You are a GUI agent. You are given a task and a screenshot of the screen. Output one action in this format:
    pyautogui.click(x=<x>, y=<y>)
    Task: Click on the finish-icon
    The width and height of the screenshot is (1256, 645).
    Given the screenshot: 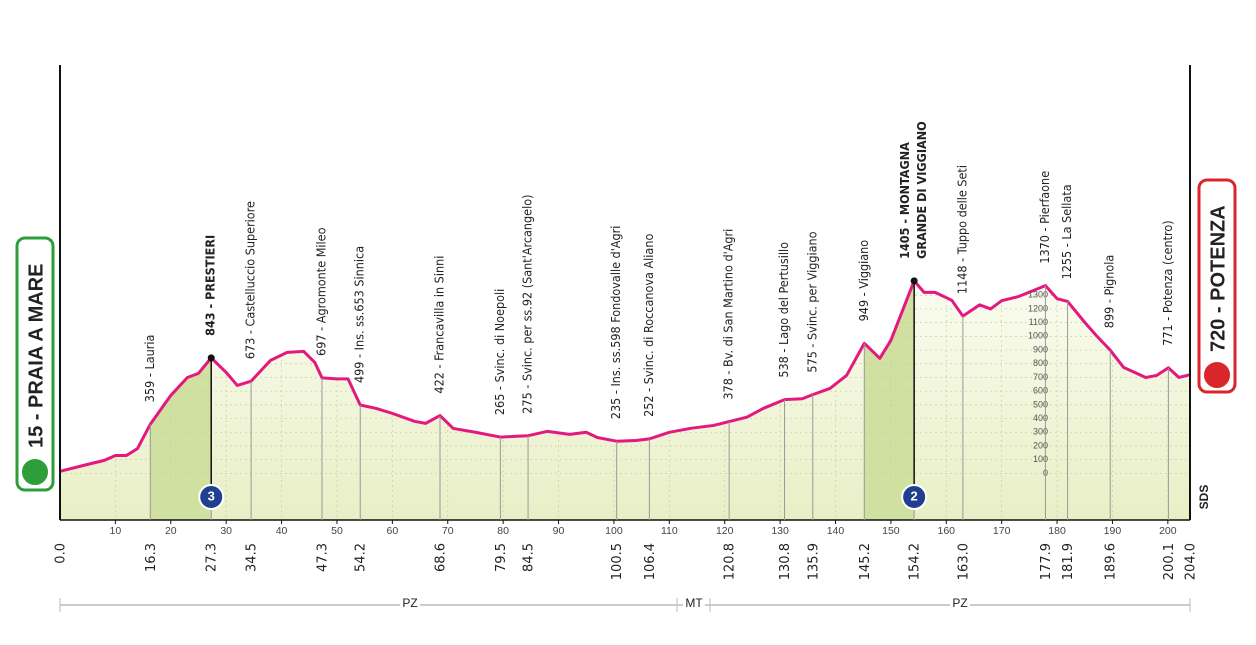 What is the action you would take?
    pyautogui.click(x=1217, y=375)
    